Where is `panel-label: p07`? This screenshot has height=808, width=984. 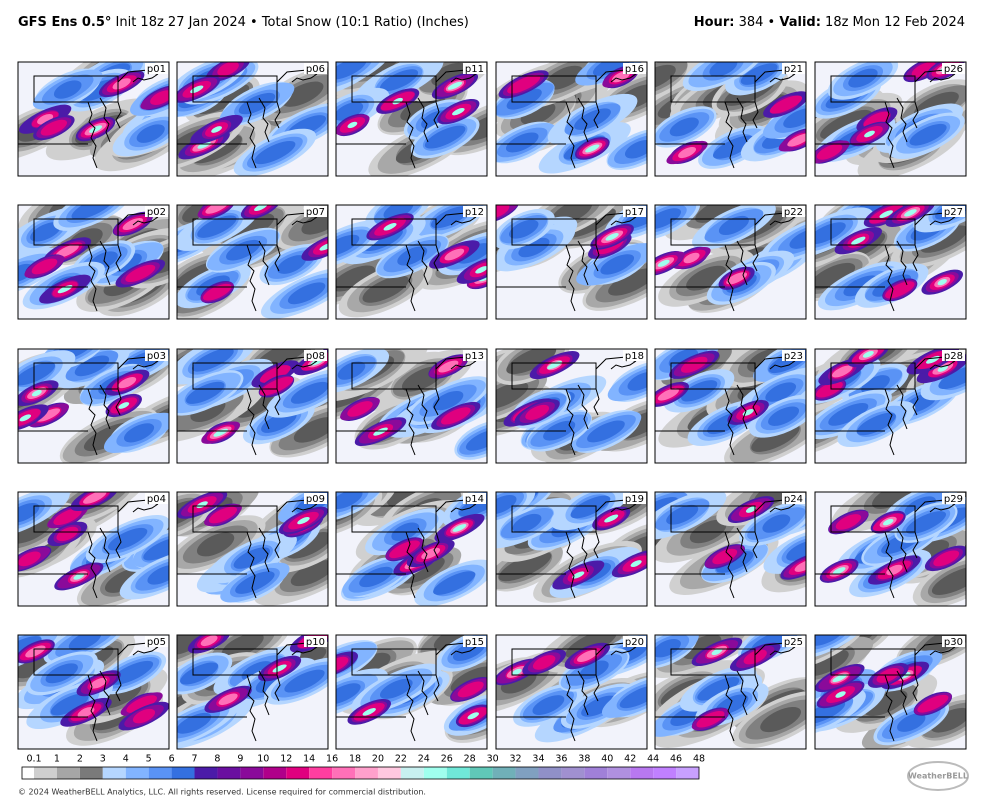
panel-label: p07 is located at coordinates (315, 212).